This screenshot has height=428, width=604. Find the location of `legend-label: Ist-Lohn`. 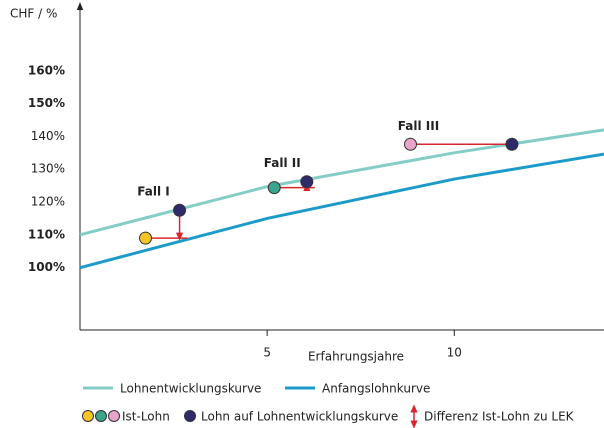

legend-label: Ist-Lohn is located at coordinates (146, 417).